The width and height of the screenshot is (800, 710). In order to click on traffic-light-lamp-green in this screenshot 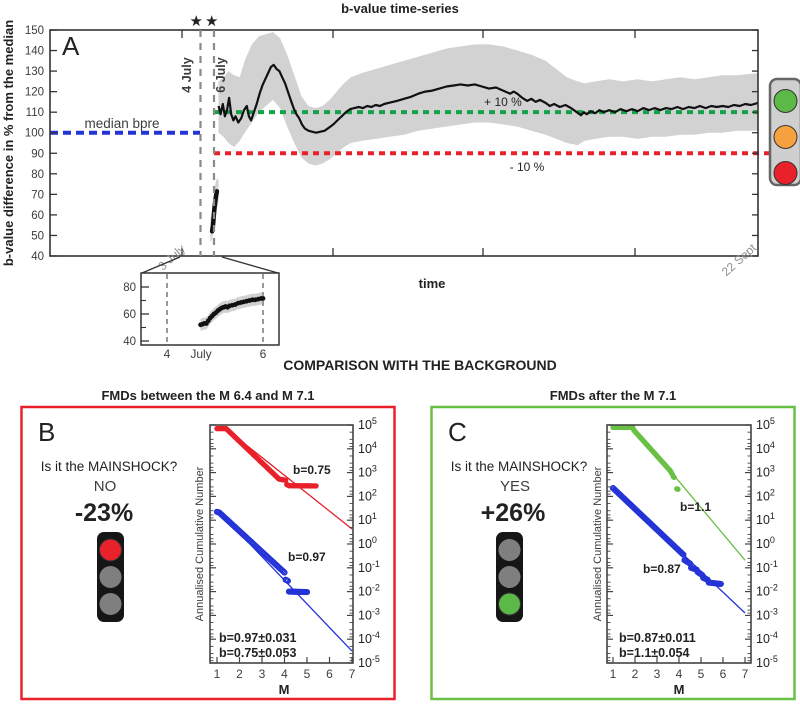, I will do `click(785, 101)`.